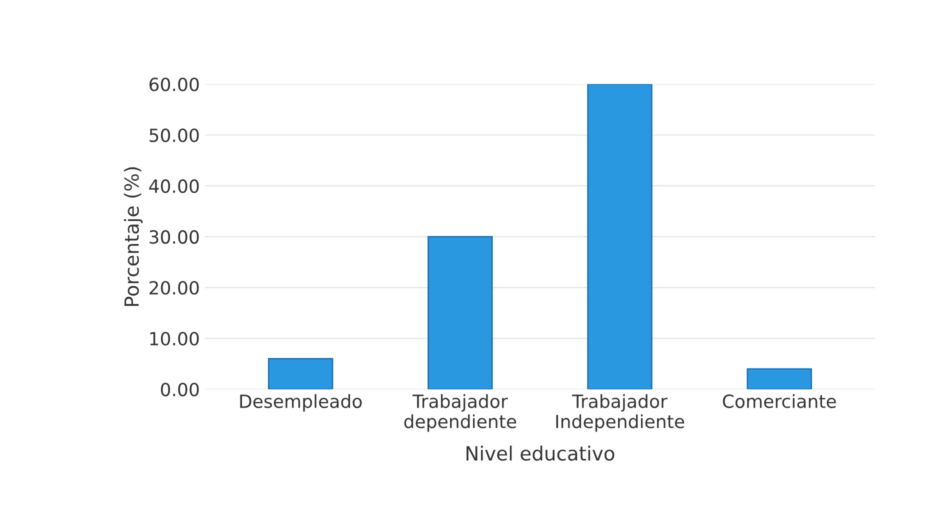  I want to click on y-tick-label: 60.00, so click(174, 85).